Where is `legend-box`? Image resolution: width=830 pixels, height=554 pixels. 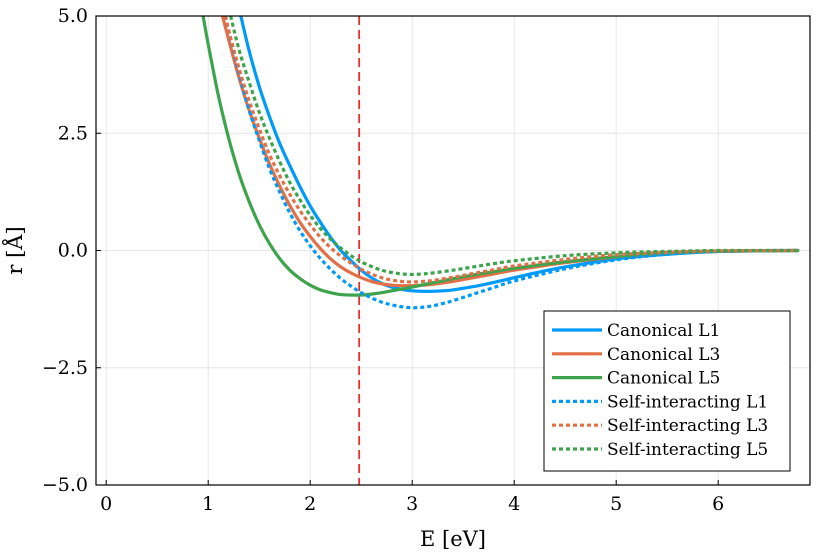 legend-box is located at coordinates (667, 391).